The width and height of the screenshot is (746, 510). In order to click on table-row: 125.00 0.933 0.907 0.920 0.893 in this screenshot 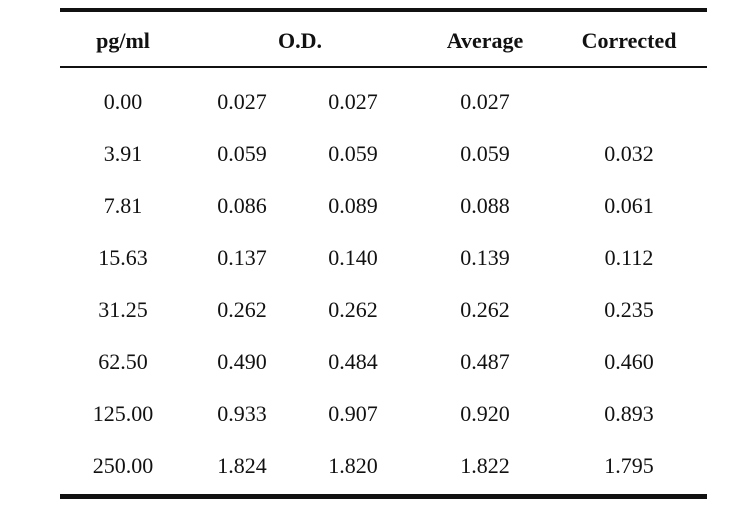, I will do `click(383, 414)`.